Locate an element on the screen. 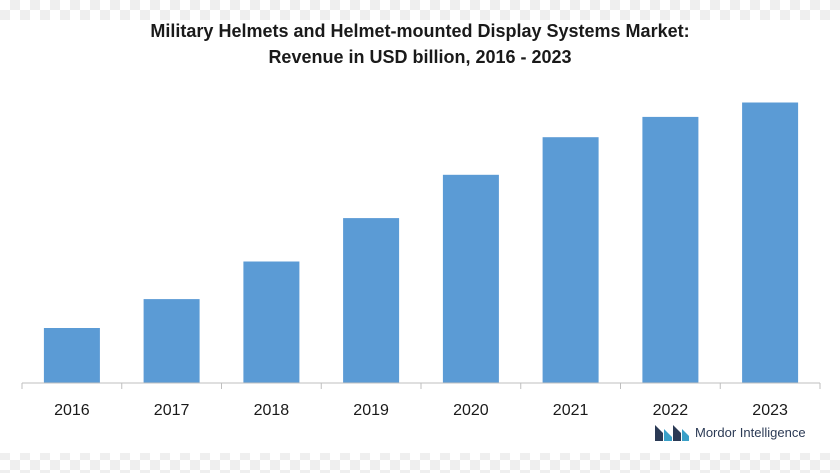 The width and height of the screenshot is (840, 473). bar-2016 is located at coordinates (71, 355).